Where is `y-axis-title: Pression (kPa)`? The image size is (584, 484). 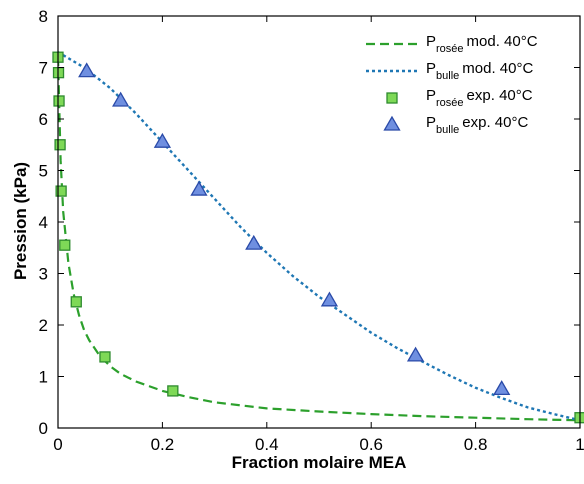
y-axis-title: Pression (kPa) is located at coordinates (20, 221).